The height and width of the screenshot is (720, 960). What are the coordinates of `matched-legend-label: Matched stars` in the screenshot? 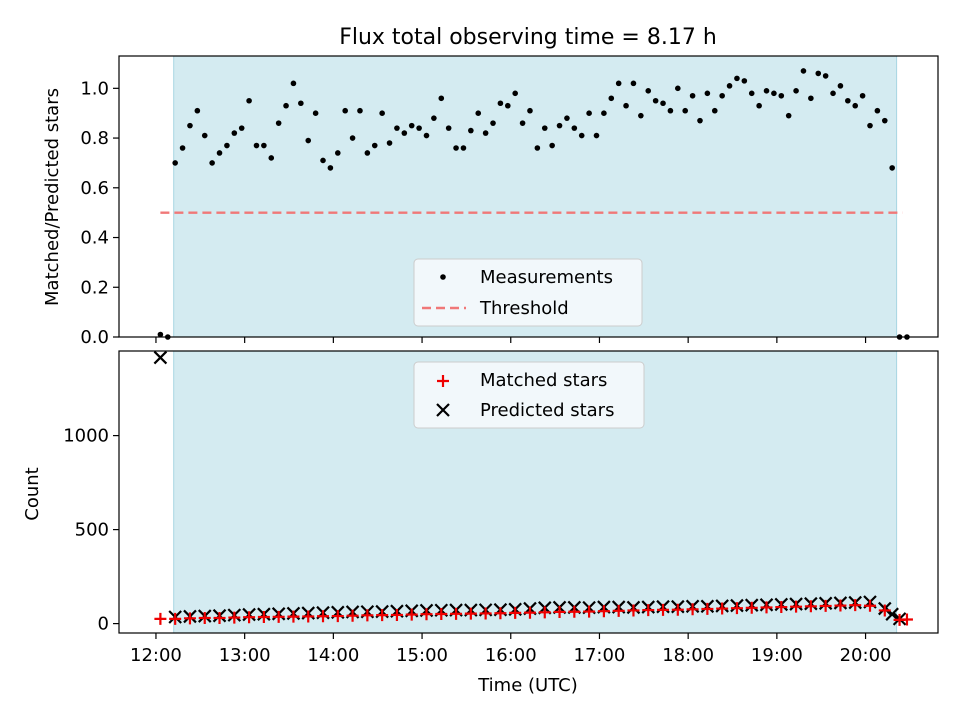 It's located at (543, 380).